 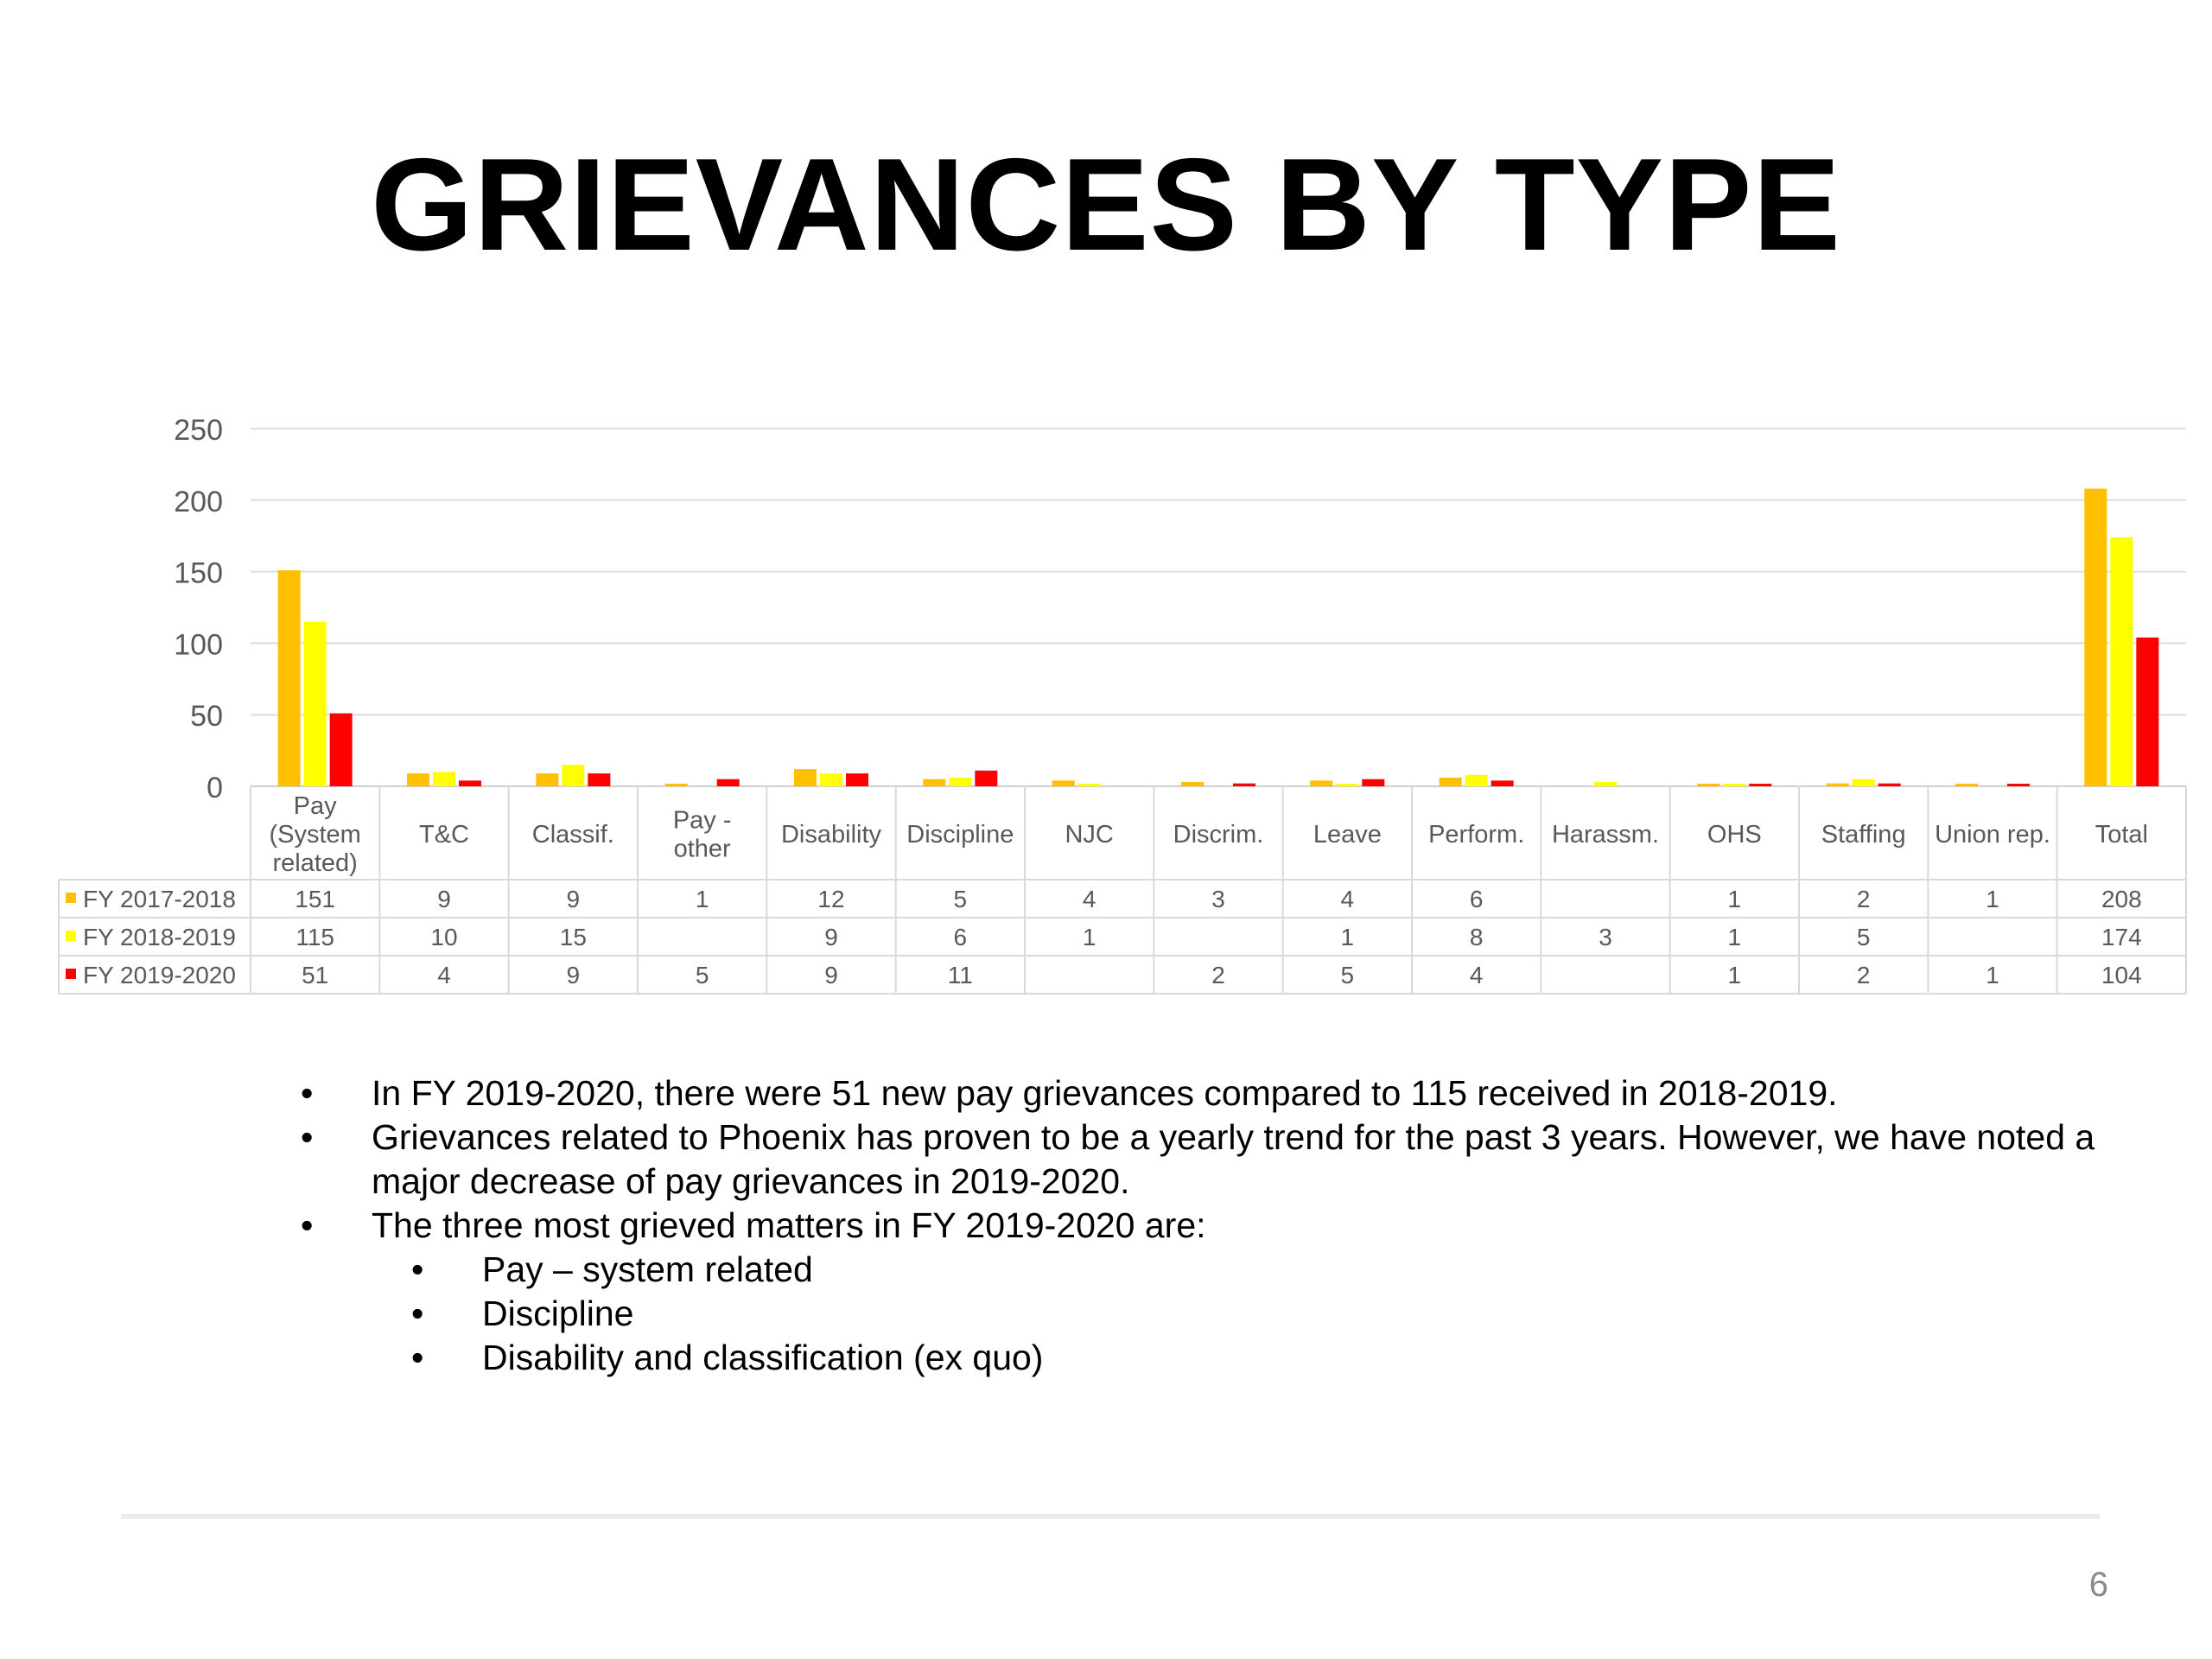 I want to click on sub-bullet-text: Disability and classification (ex quo), so click(x=763, y=1357).